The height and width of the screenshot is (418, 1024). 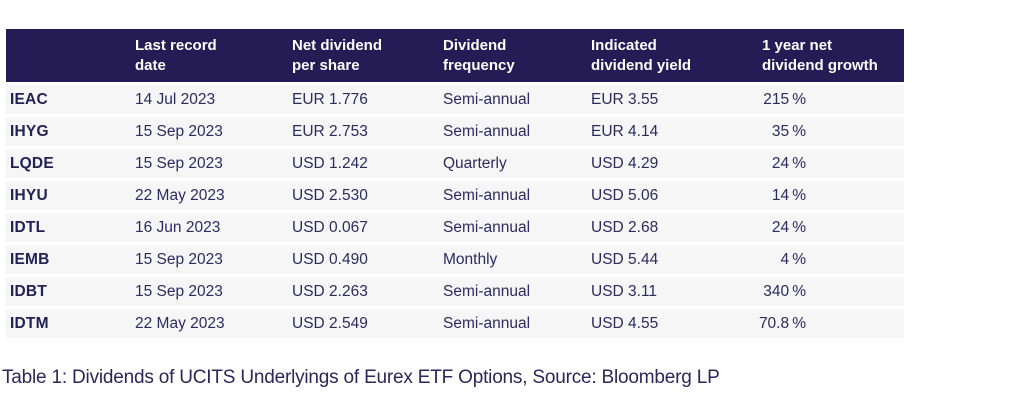 I want to click on dividend-growth-cell: 4 %, so click(x=793, y=259).